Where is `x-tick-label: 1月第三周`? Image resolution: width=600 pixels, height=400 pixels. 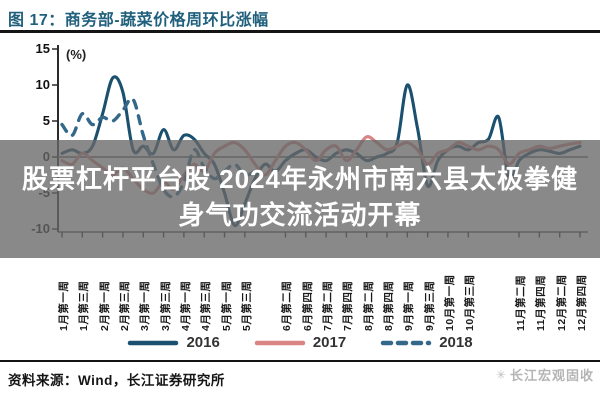
x-tick-label: 1月第三周 is located at coordinates (84, 305).